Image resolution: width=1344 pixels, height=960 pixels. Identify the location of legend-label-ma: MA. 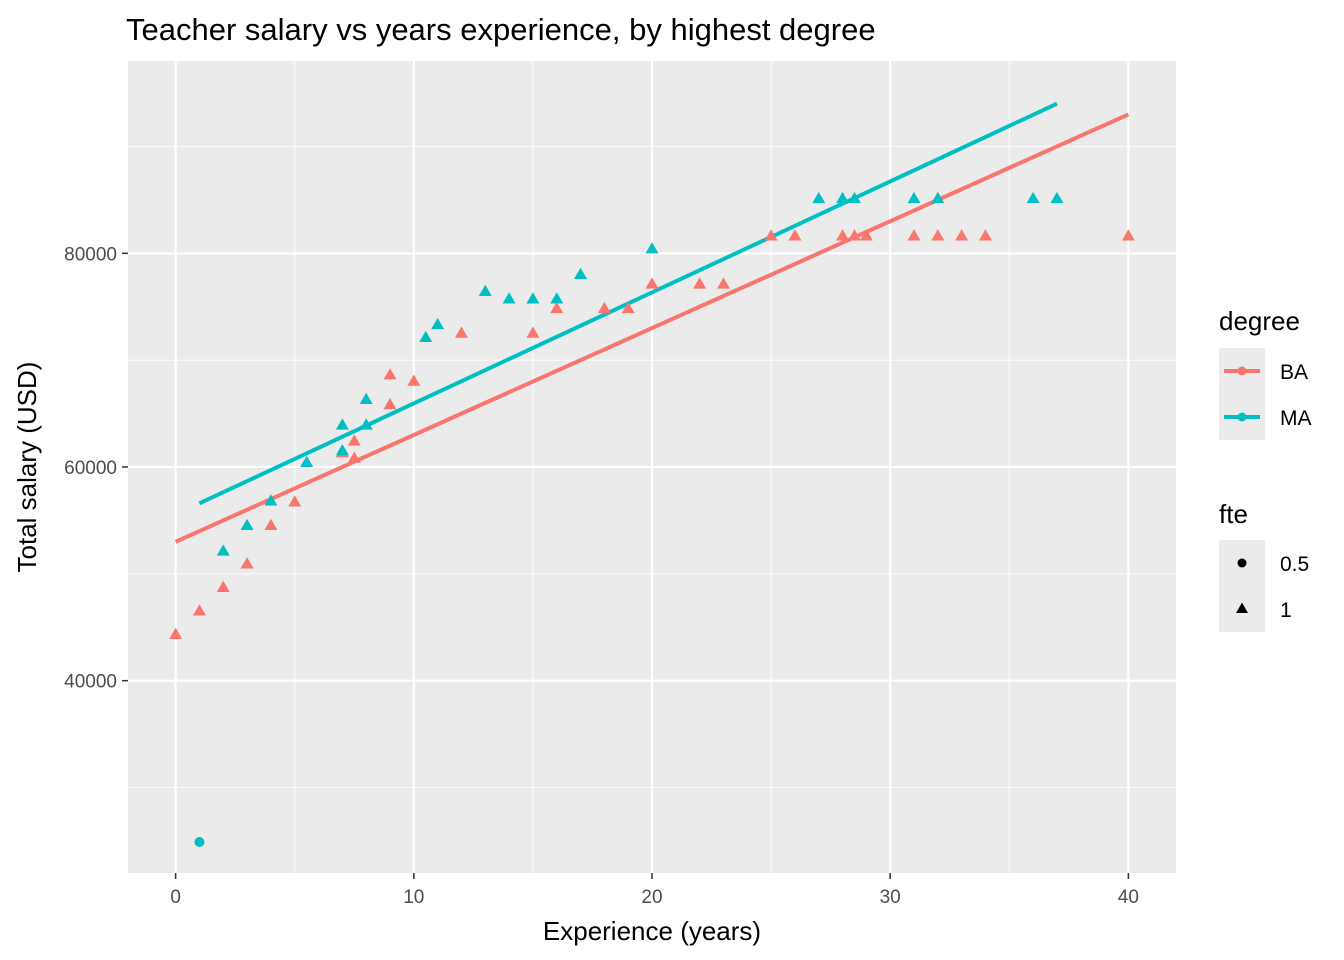
(1296, 418).